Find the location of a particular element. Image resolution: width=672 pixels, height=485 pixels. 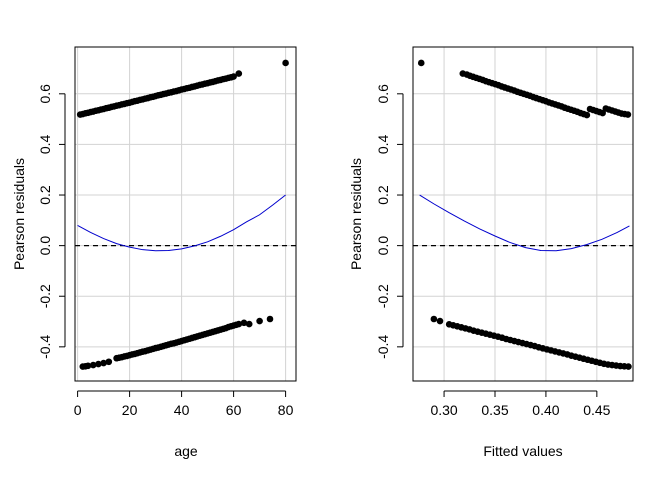

x-tick-label: 0.45 is located at coordinates (596, 410).